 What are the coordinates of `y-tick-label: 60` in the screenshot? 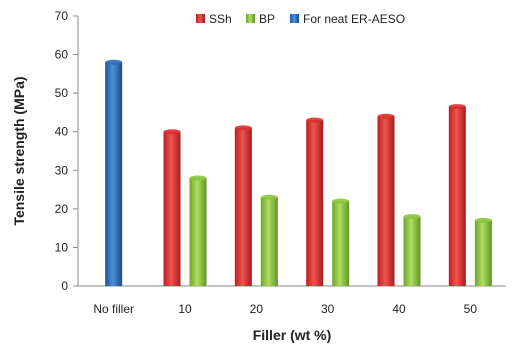 It's located at (62, 55).